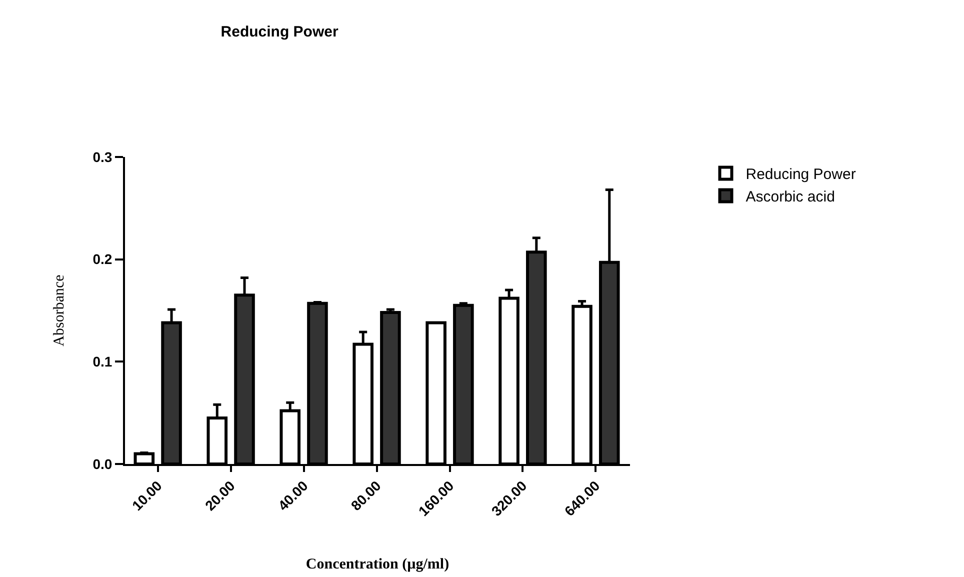  What do you see at coordinates (790, 197) in the screenshot?
I see `legend-label: Ascorbic acid` at bounding box center [790, 197].